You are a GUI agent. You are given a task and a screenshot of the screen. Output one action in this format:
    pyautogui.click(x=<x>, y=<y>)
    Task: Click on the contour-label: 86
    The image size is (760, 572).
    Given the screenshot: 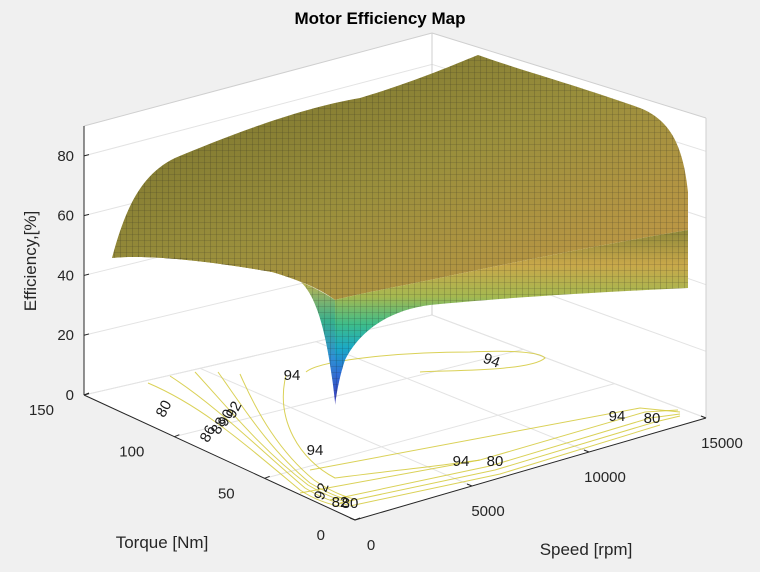 What is the action you would take?
    pyautogui.click(x=208, y=434)
    